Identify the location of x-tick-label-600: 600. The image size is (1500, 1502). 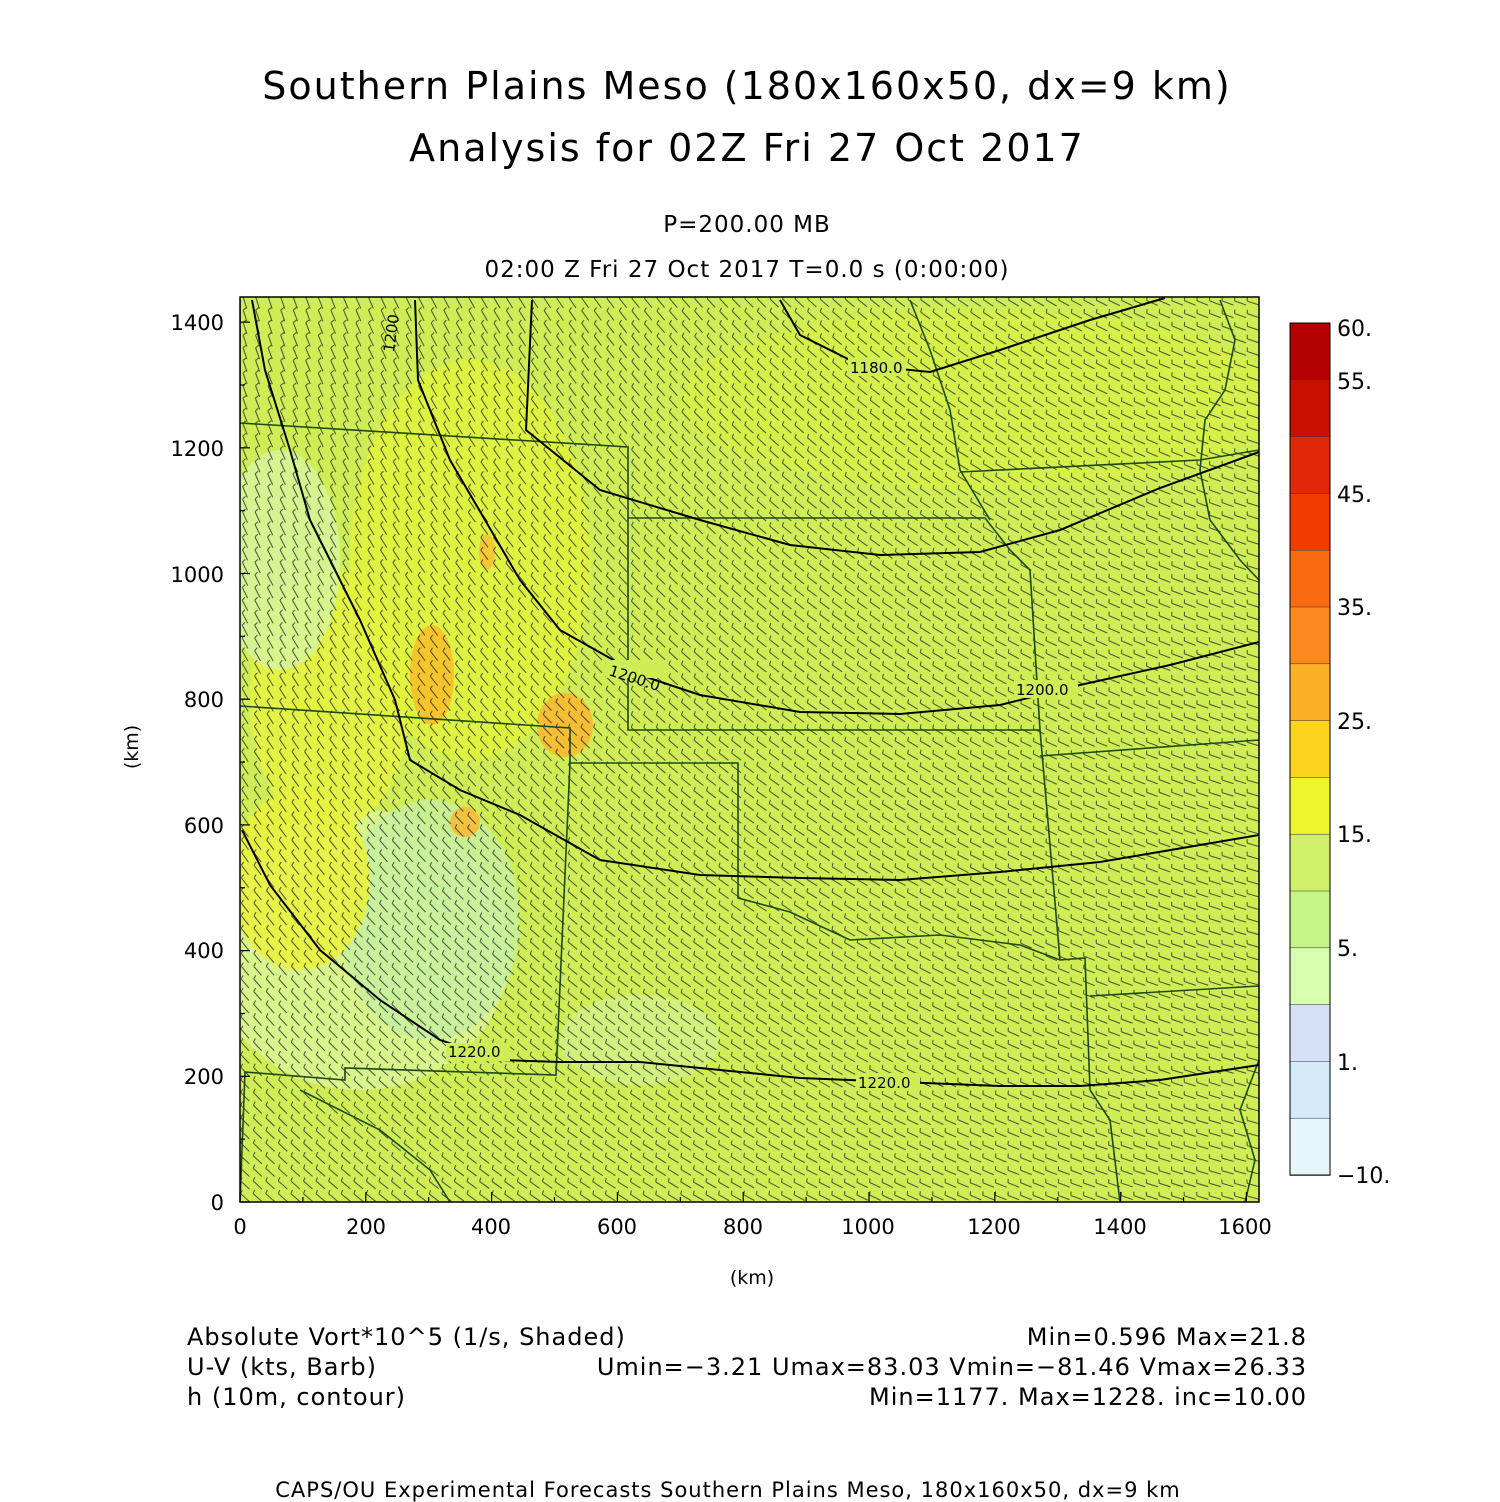
(617, 1227).